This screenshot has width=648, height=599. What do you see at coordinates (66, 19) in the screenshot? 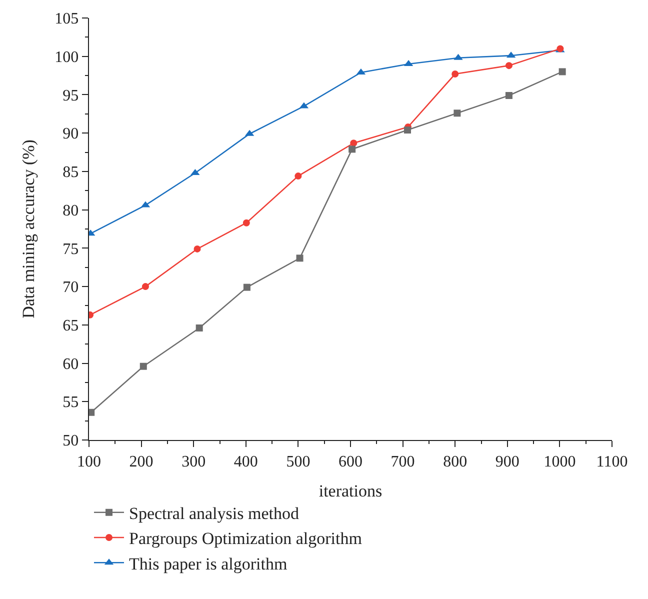
I see `y-tick-label: 105` at bounding box center [66, 19].